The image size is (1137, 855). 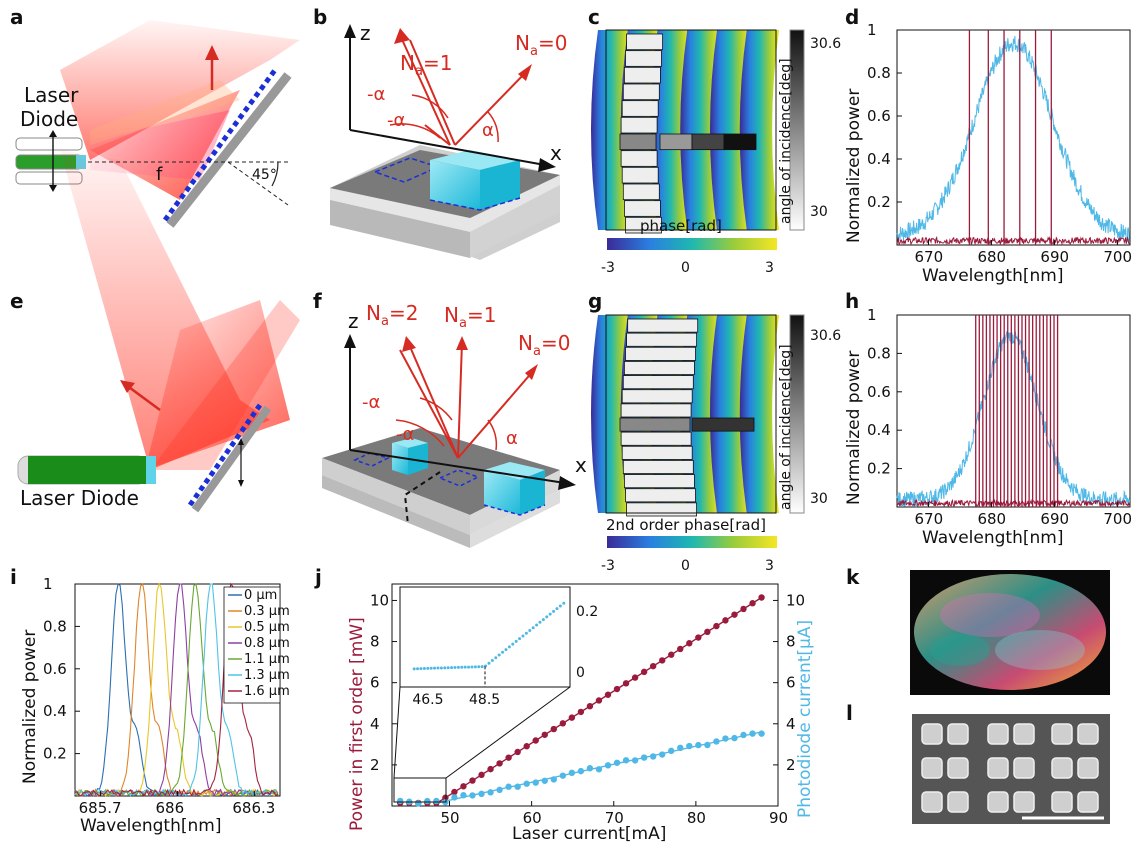 I want to click on angle-arc, so click(x=275, y=174).